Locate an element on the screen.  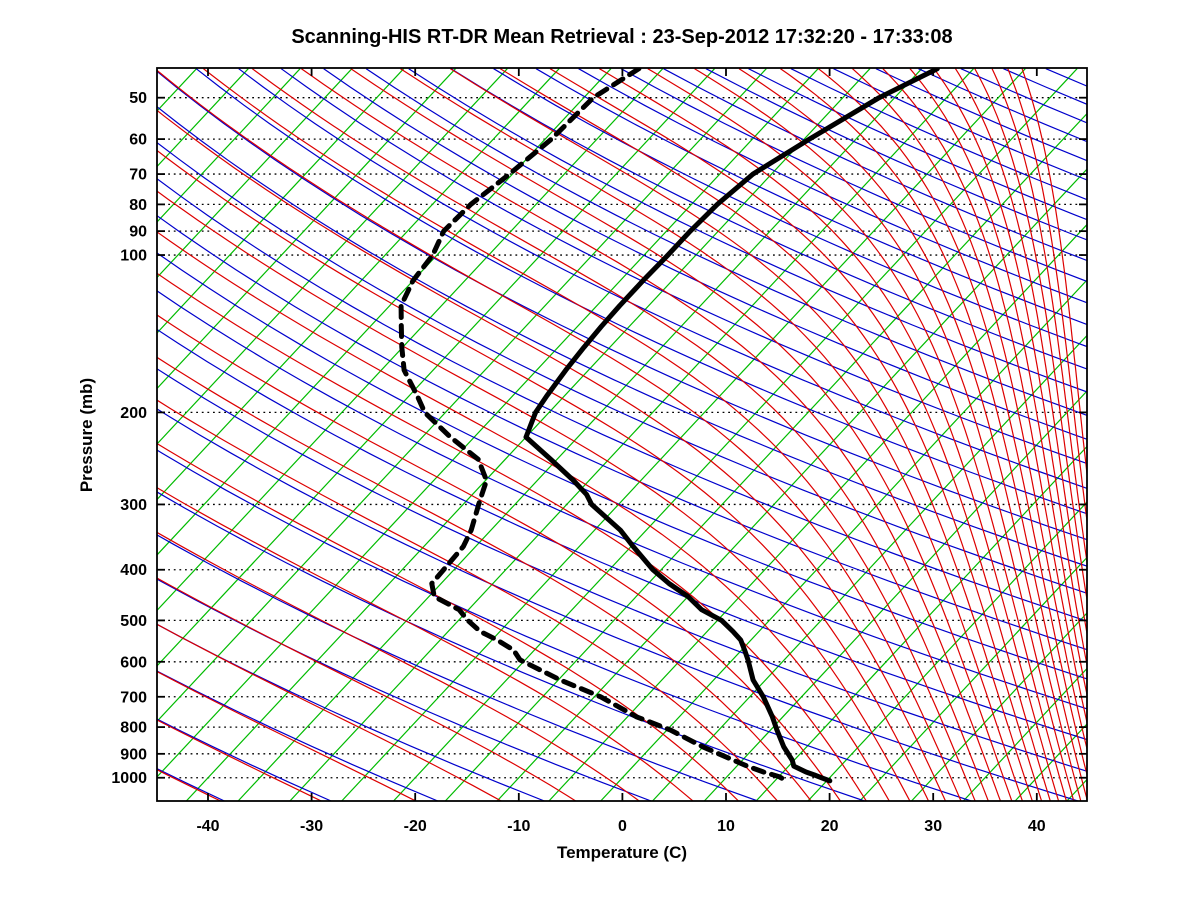
y-tick-label: 300 is located at coordinates (133, 505).